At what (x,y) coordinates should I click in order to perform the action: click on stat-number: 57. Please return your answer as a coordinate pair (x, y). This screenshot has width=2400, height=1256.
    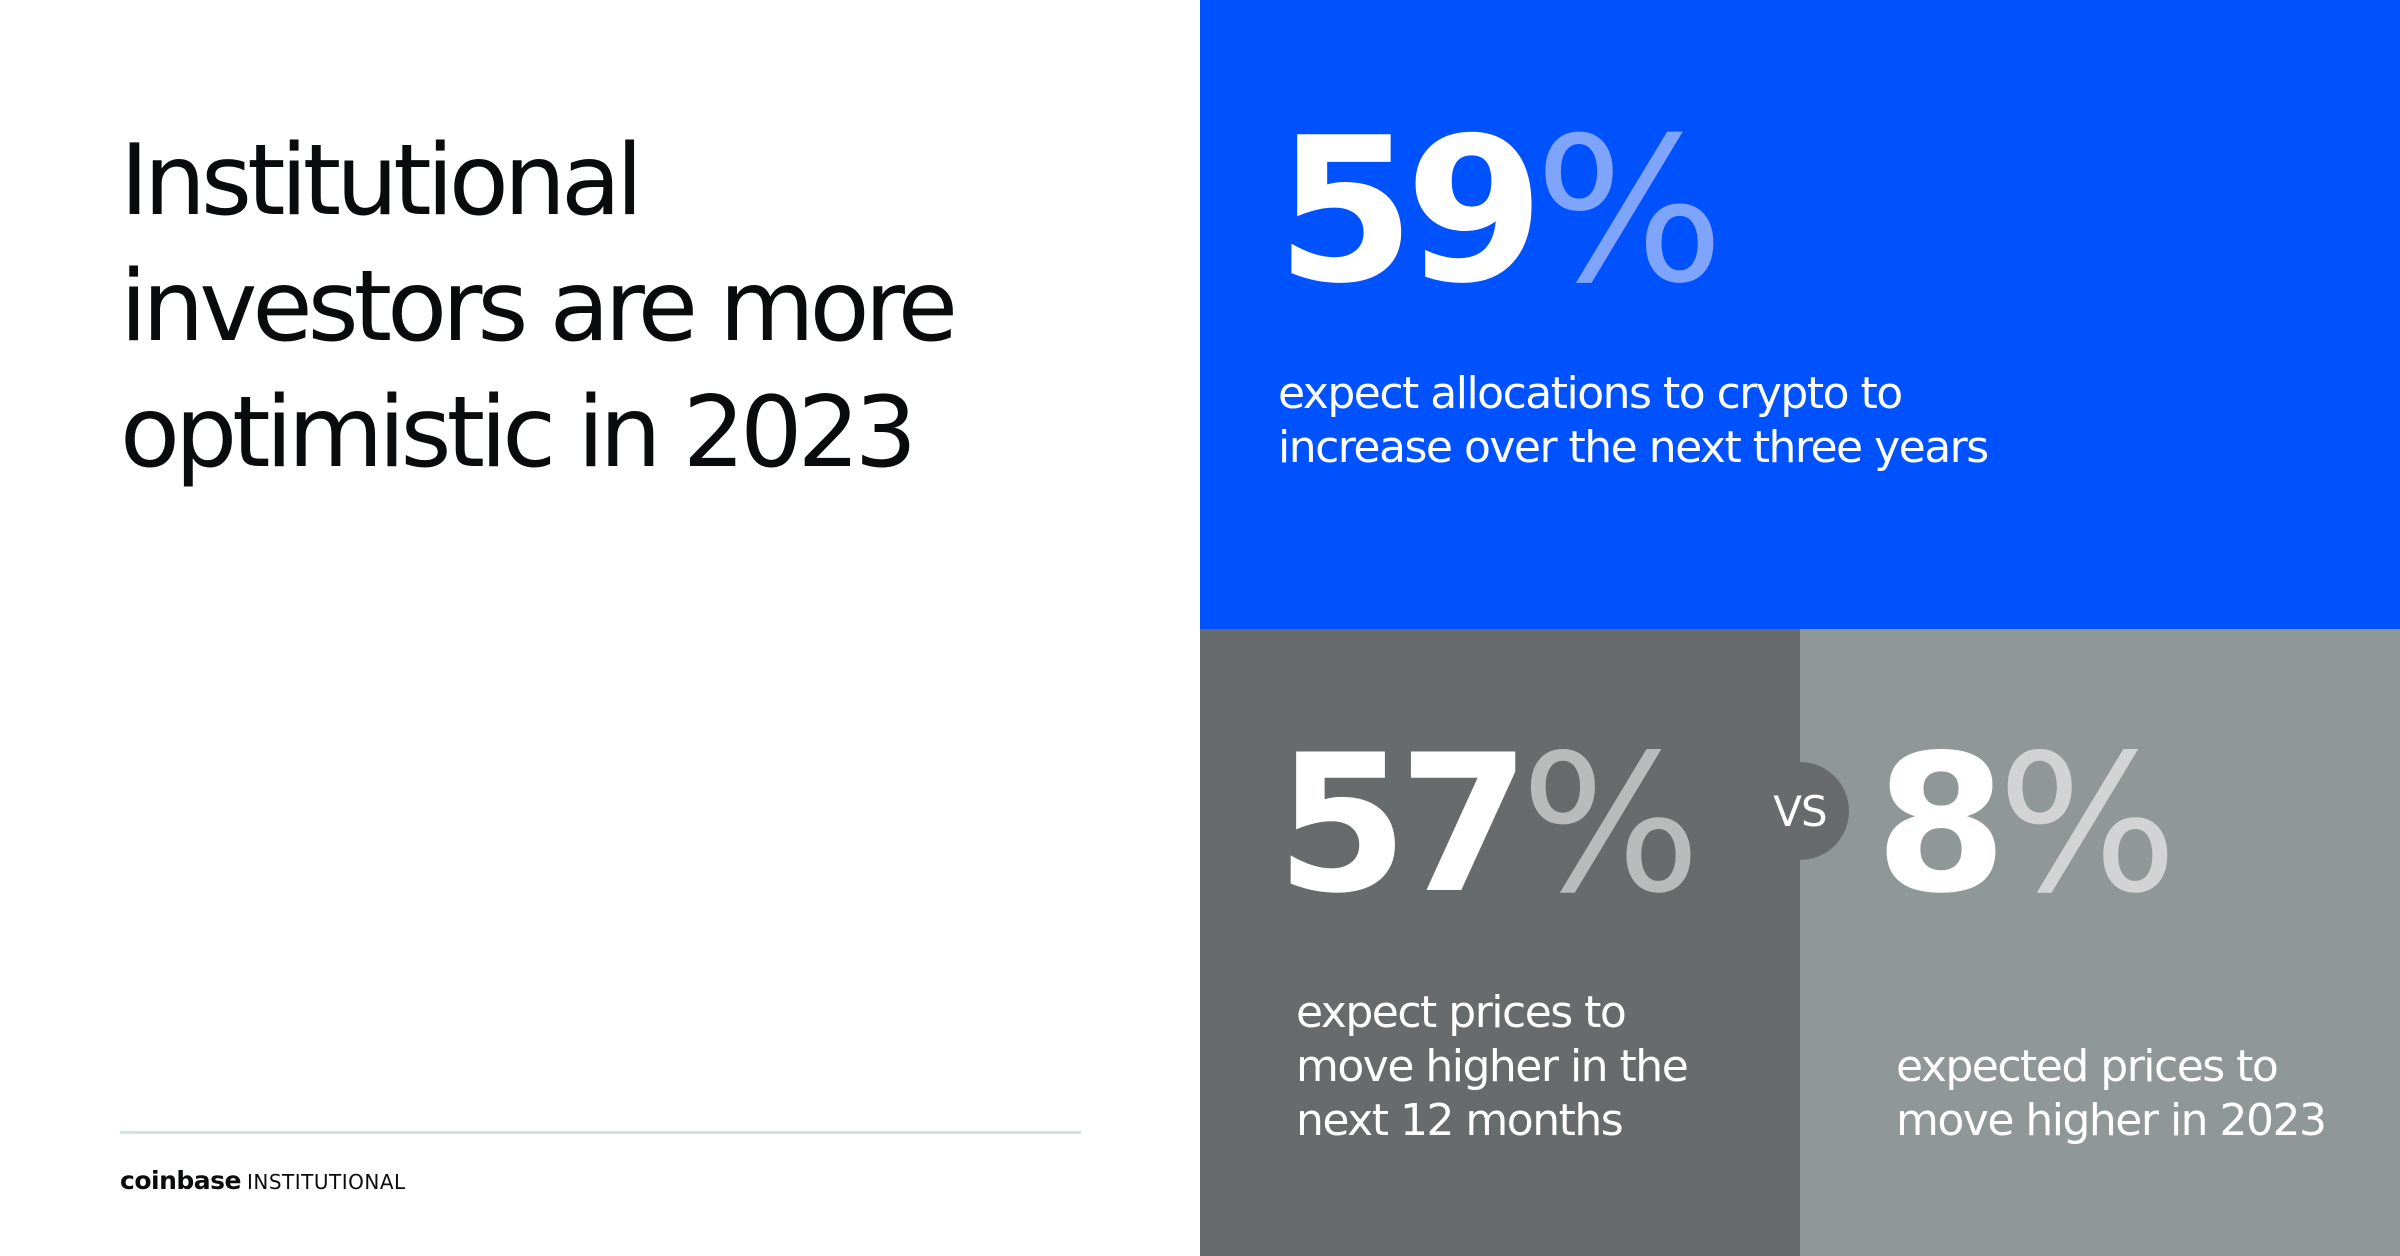
    Looking at the image, I should click on (1403, 824).